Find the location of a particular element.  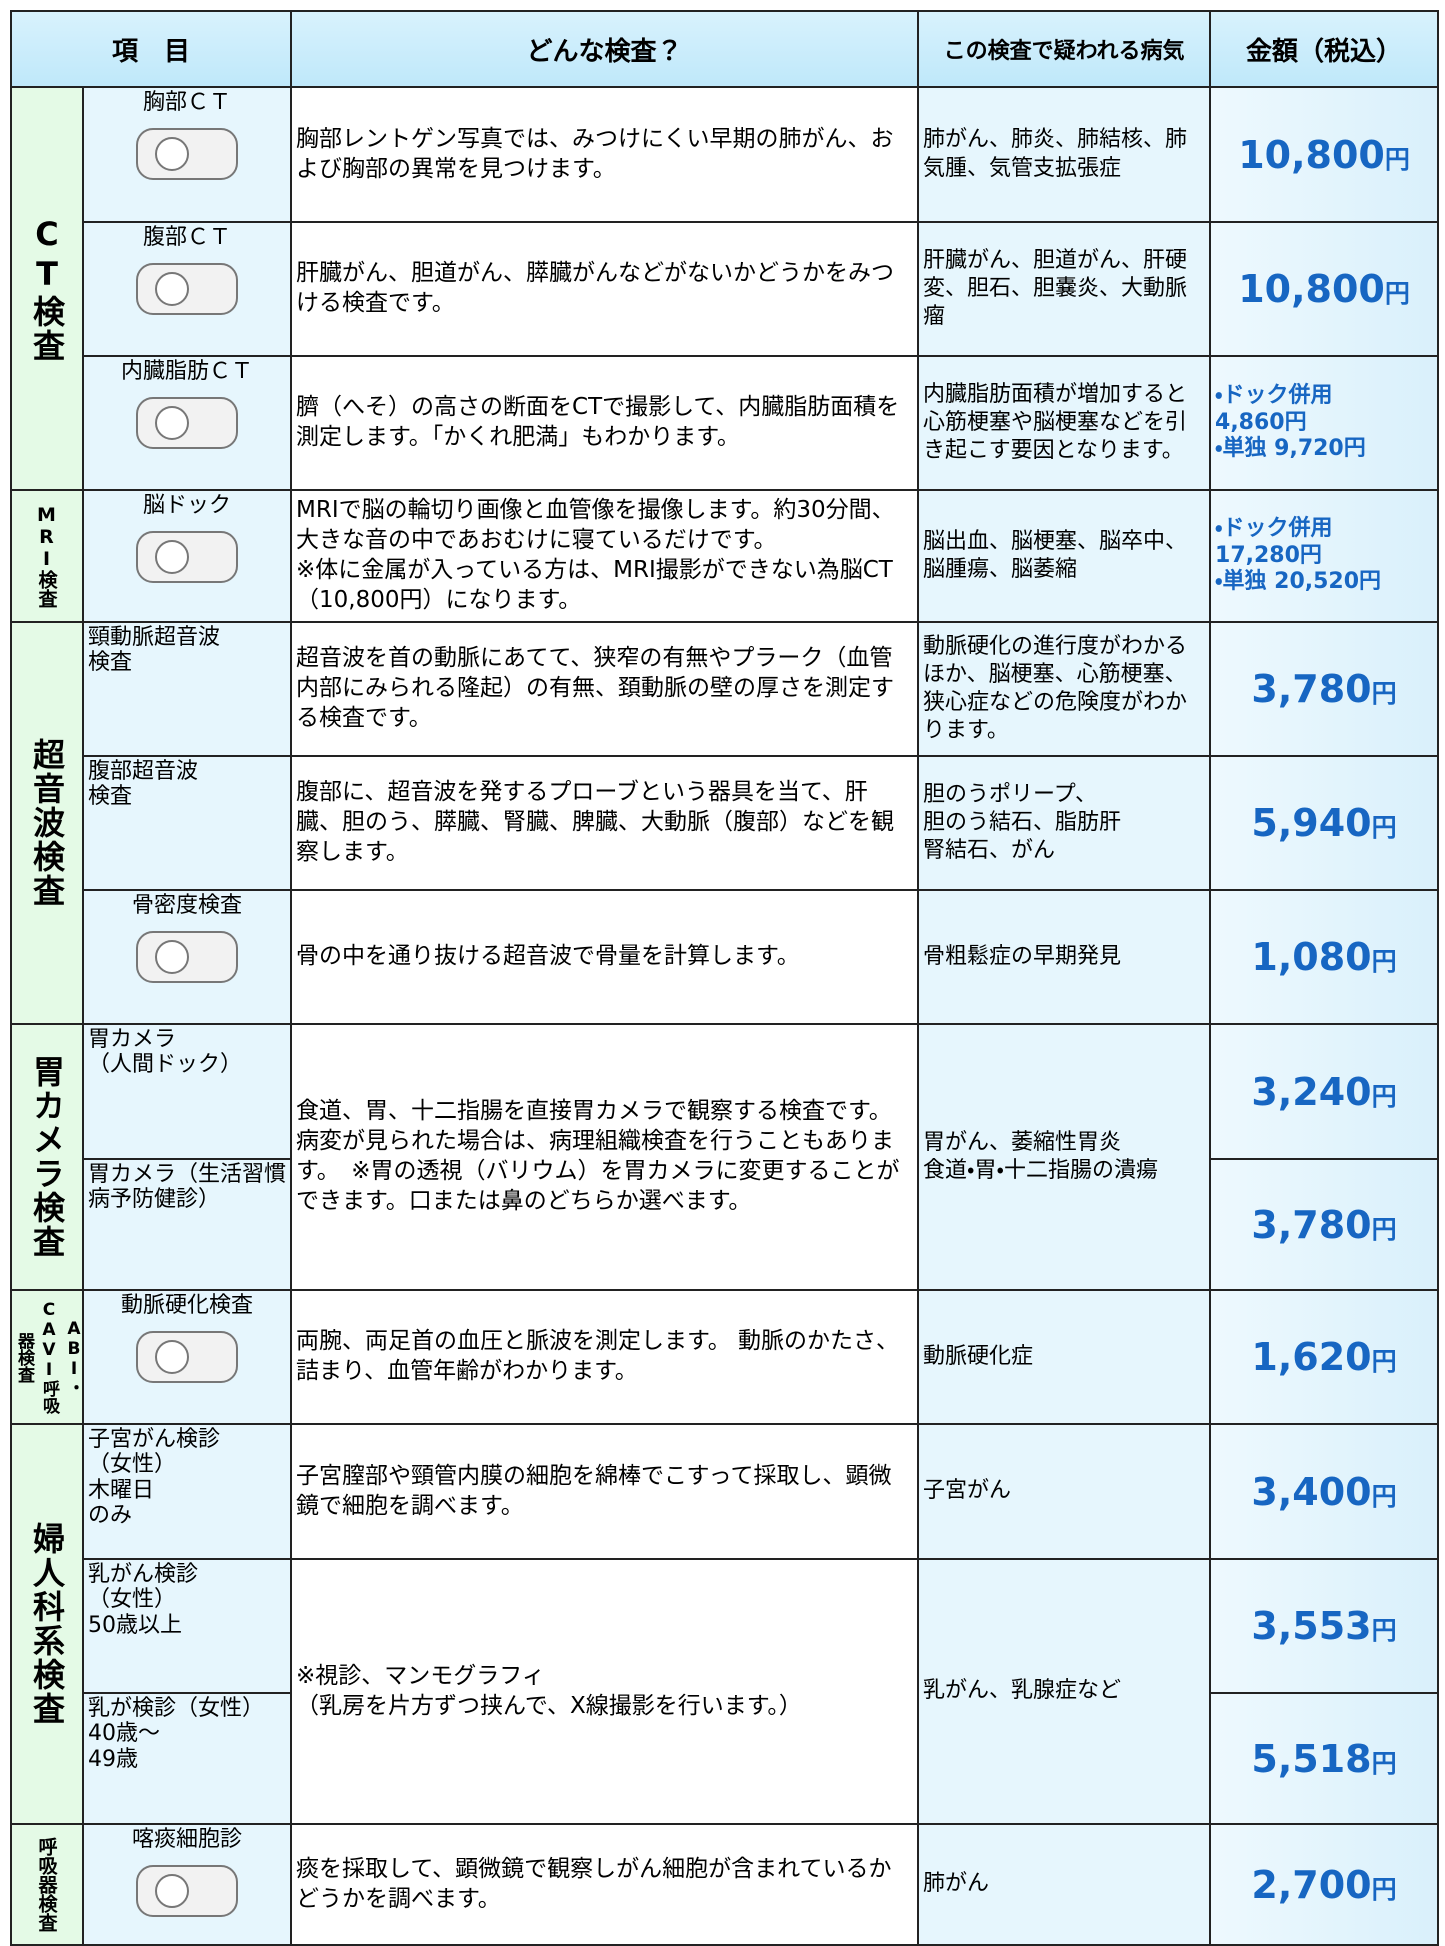

disease-cell: 内臓脂肪面積が増加すると心筋梗塞や脳梗塞などを引き起こす要因となります。 is located at coordinates (1064, 423).